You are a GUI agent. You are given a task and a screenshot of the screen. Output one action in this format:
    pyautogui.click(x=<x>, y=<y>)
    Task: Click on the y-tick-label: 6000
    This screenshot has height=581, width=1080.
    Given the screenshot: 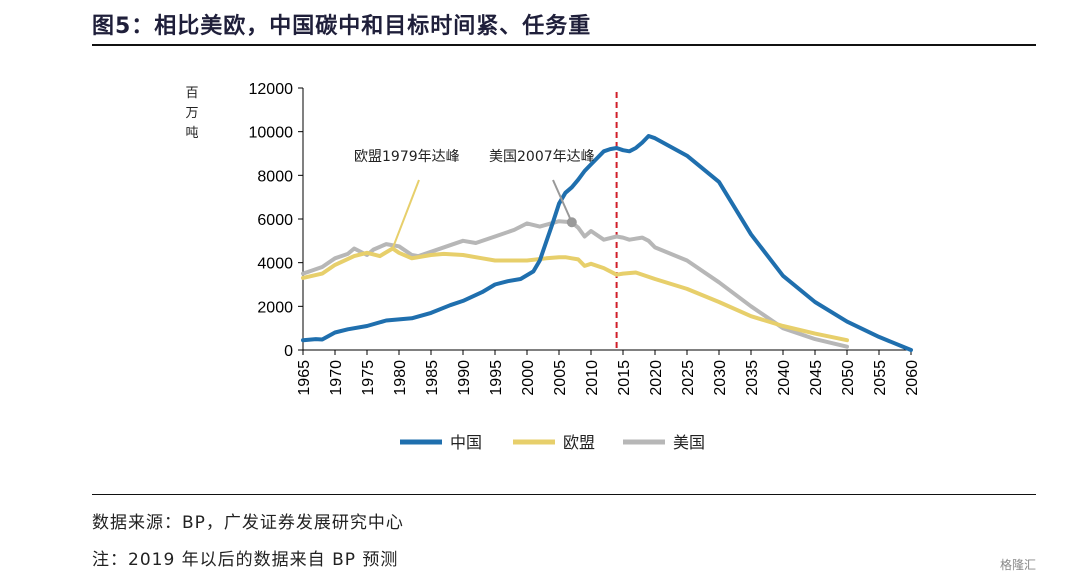 What is the action you would take?
    pyautogui.click(x=275, y=220)
    